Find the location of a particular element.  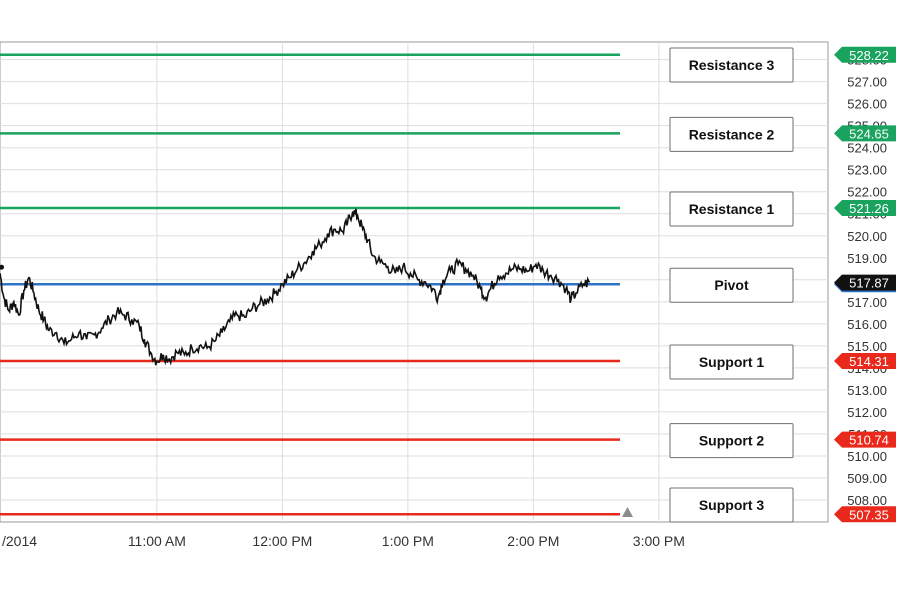

level-price-tag: 521.26 is located at coordinates (865, 208).